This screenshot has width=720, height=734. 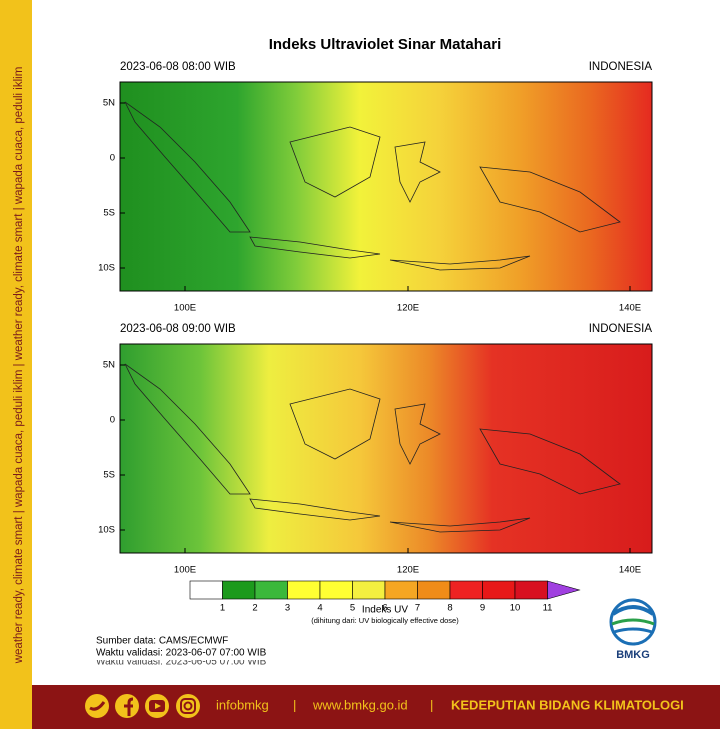 What do you see at coordinates (548, 608) in the screenshot?
I see `colorbar-label: 11` at bounding box center [548, 608].